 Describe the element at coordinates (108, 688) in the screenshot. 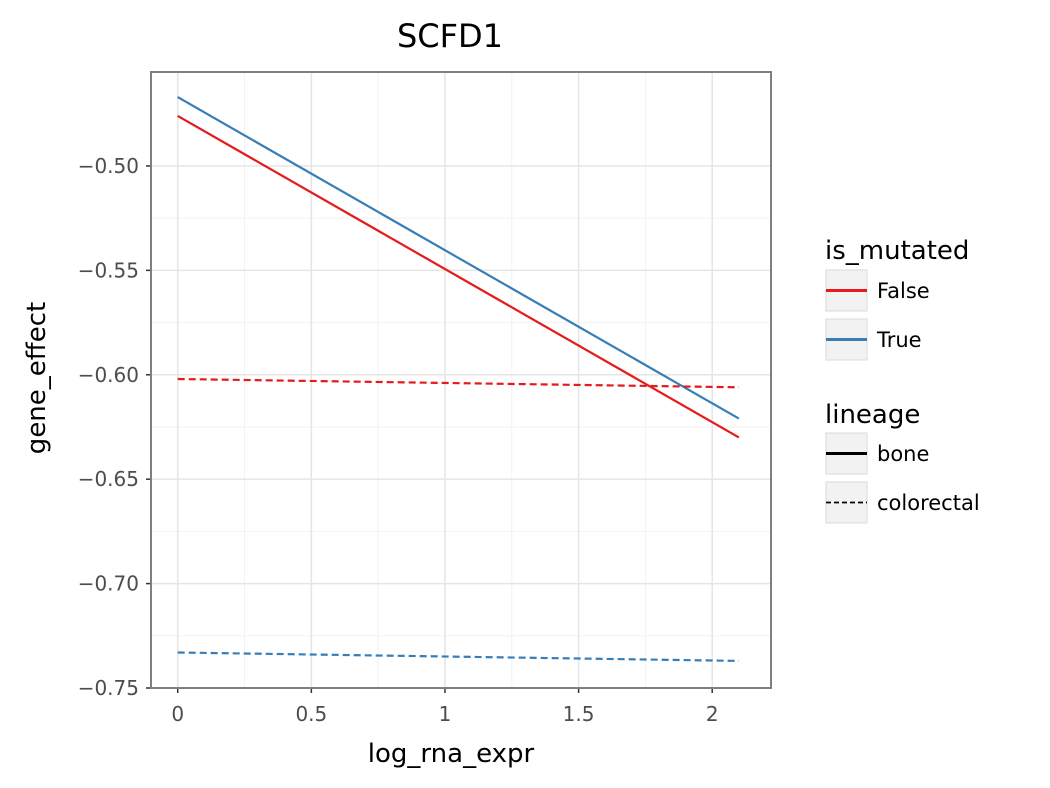

I see `y-tick-label: −0.75` at that location.